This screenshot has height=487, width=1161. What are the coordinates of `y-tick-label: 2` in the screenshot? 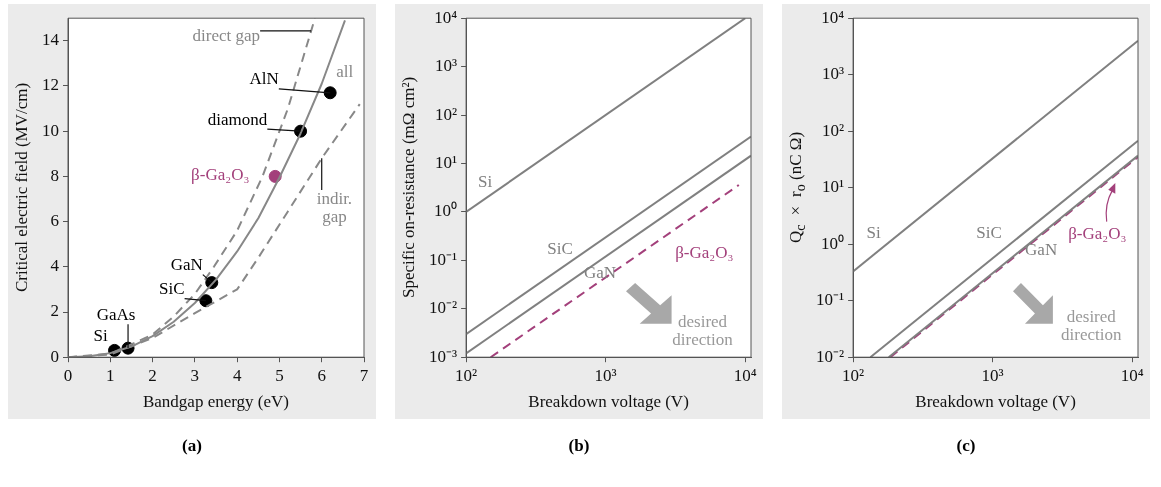 It's located at (54, 311).